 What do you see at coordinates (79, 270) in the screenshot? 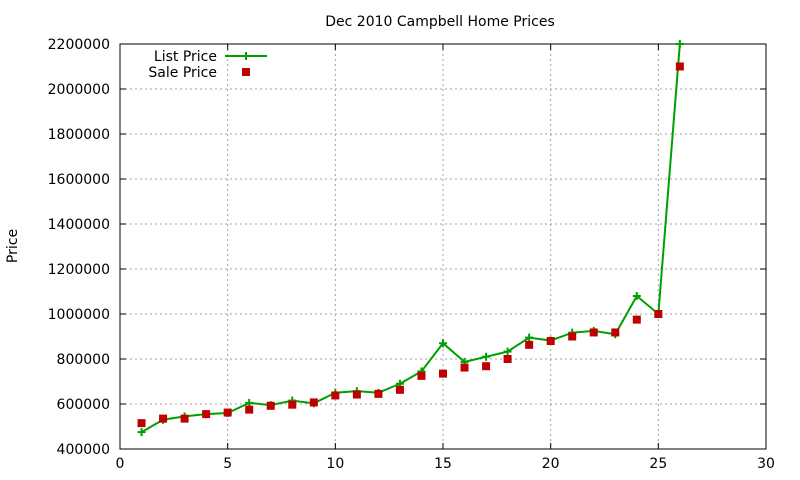
I see `y-tick-label: 1200000` at bounding box center [79, 270].